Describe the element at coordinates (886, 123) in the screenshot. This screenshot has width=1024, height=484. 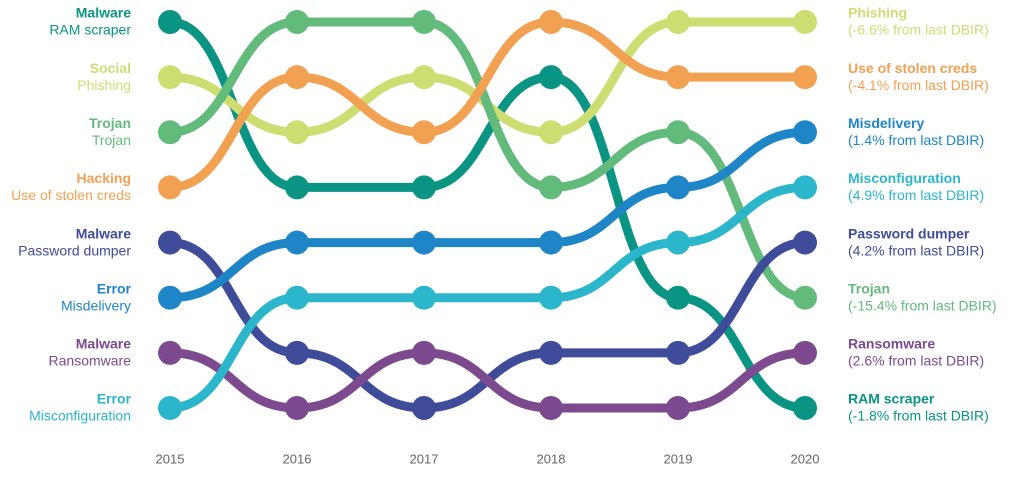
I see `right-label-name: Misdelivery` at that location.